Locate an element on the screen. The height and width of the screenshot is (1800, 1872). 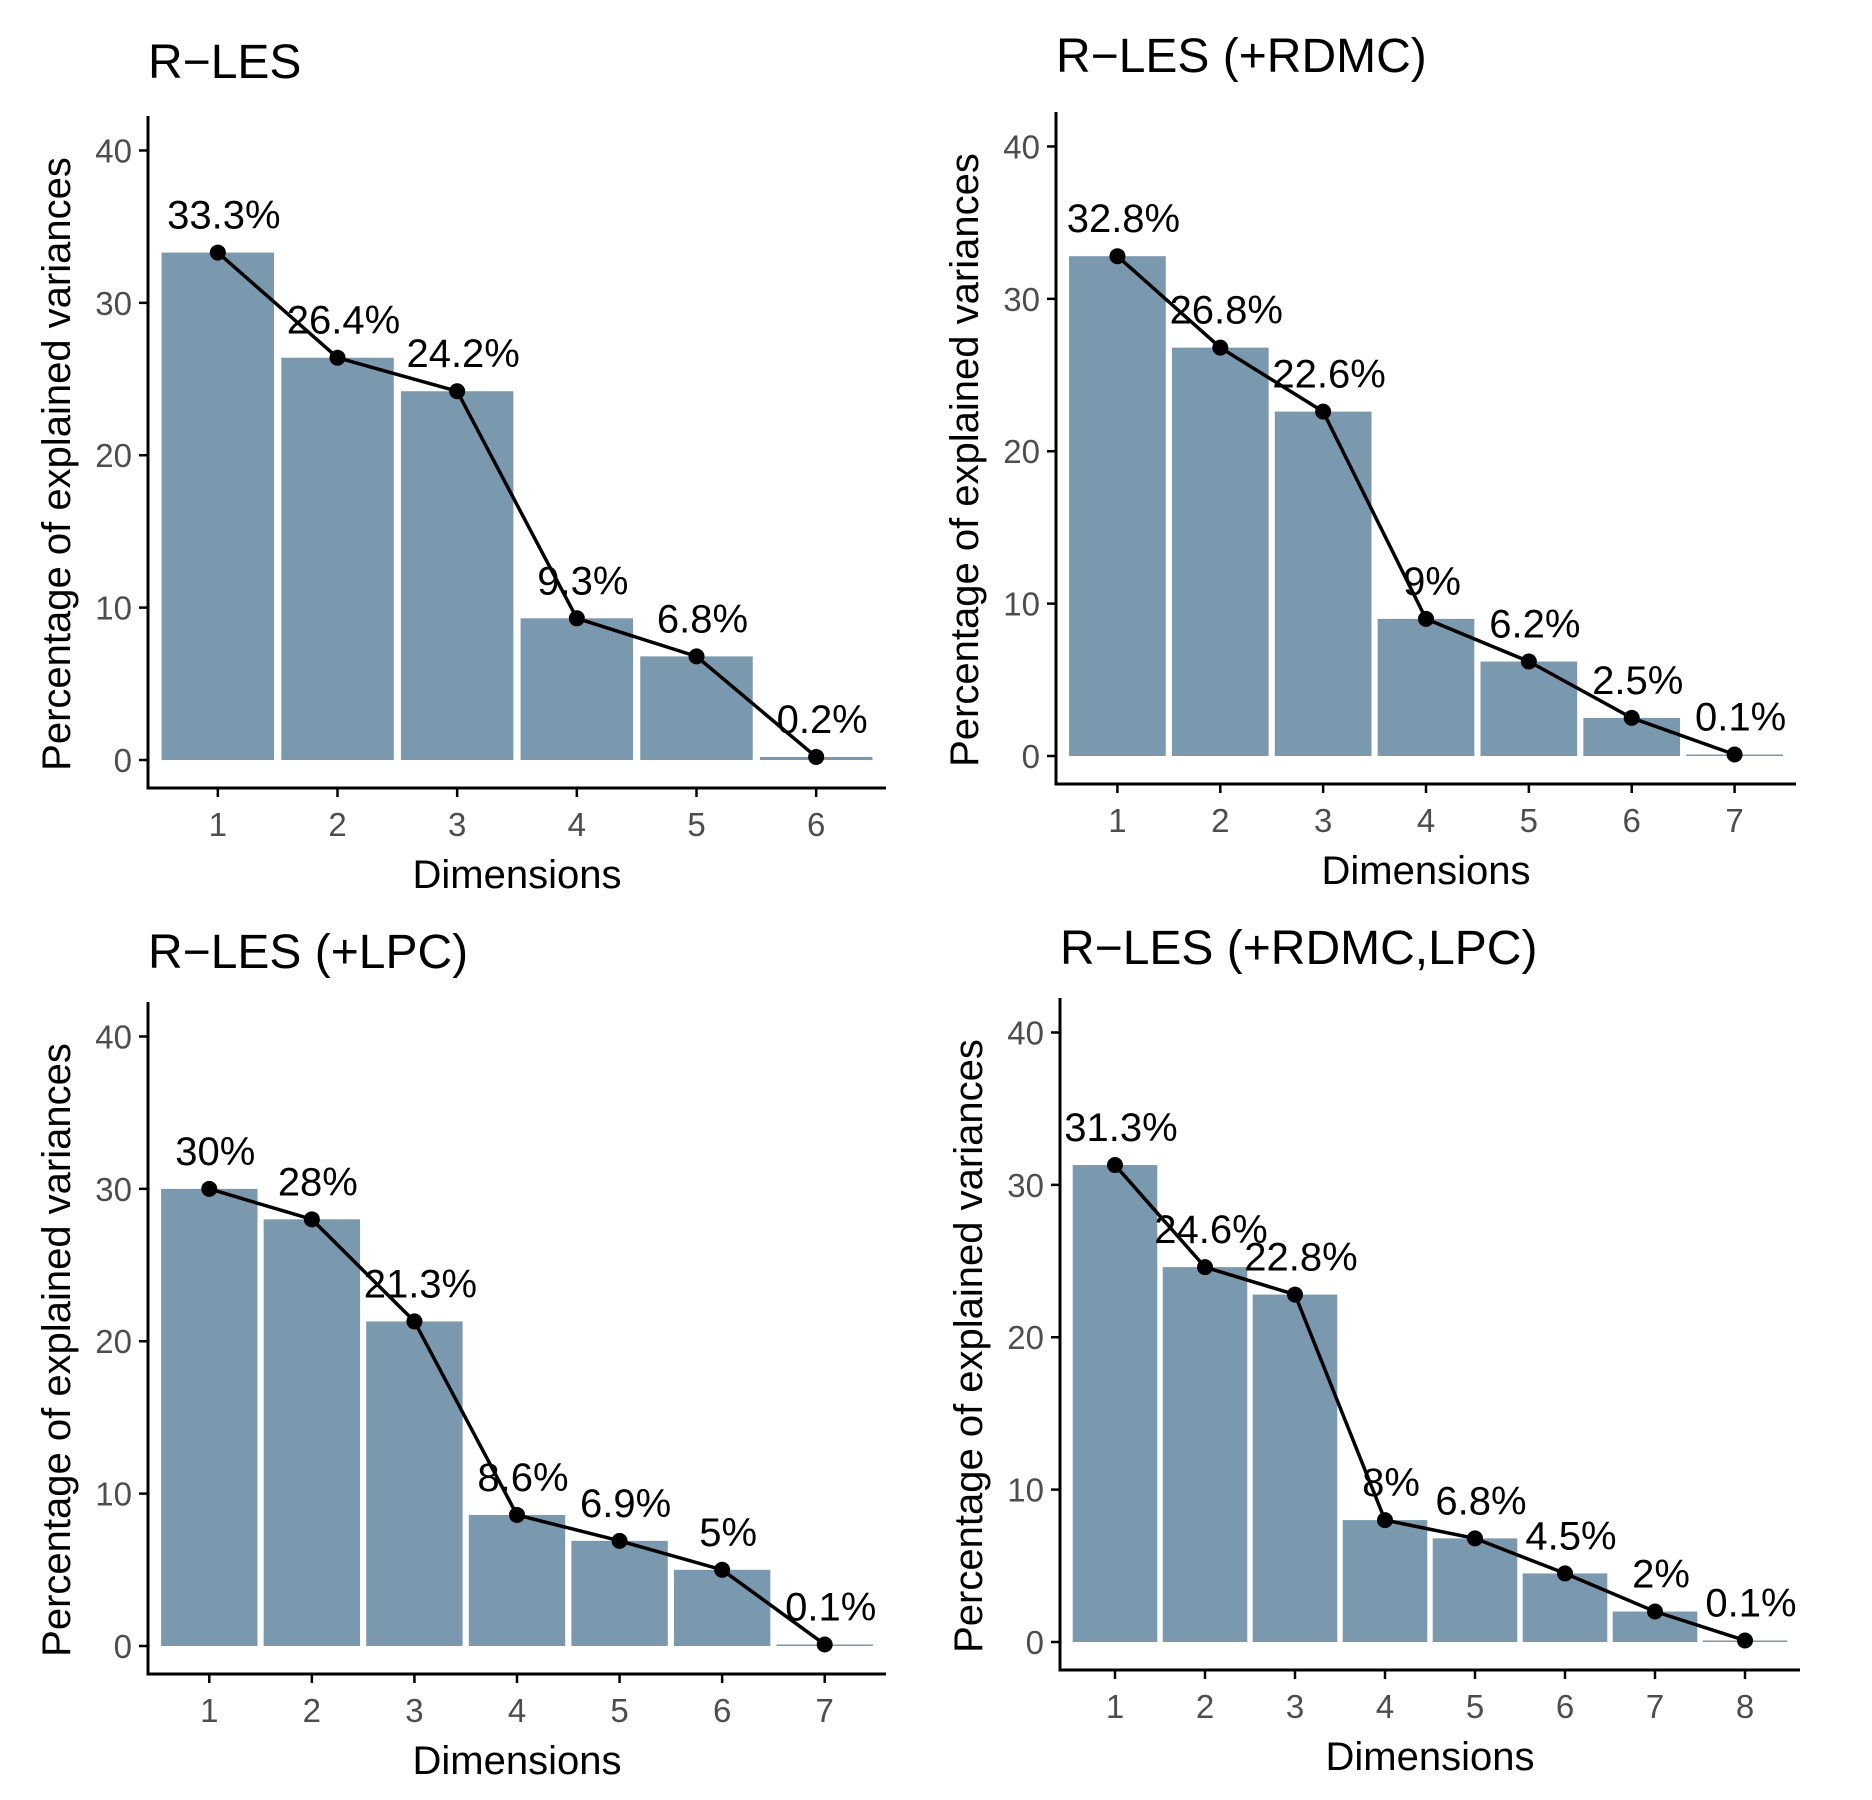
data-label-dim-4: 8% is located at coordinates (1391, 1483).